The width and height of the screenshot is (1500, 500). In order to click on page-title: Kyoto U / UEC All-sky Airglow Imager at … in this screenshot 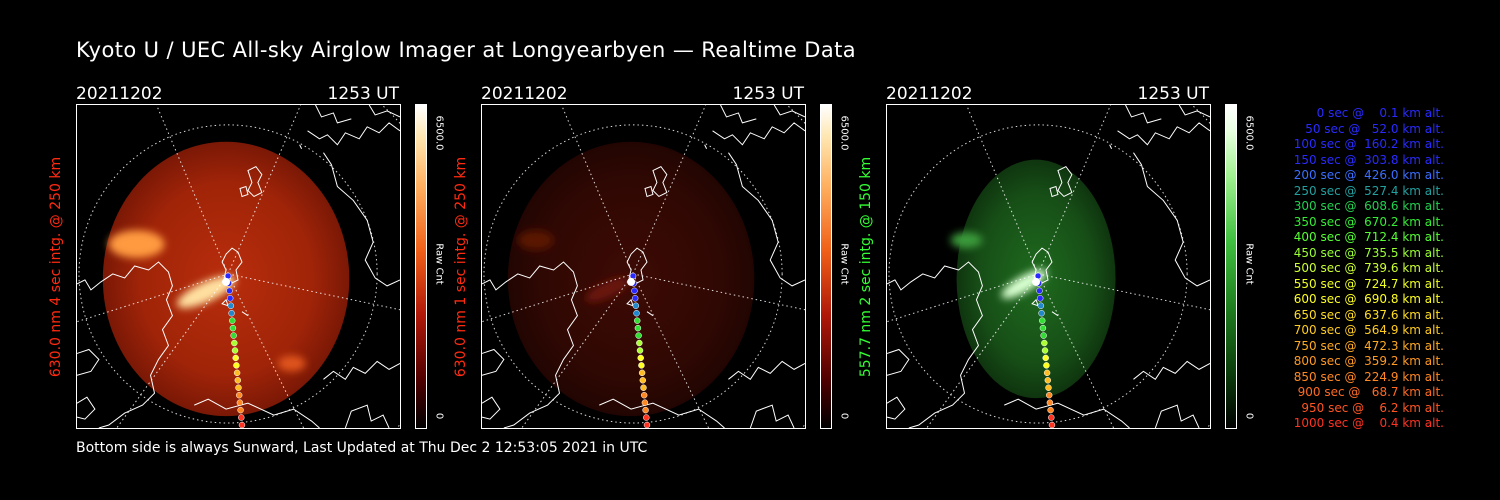, I will do `click(466, 50)`.